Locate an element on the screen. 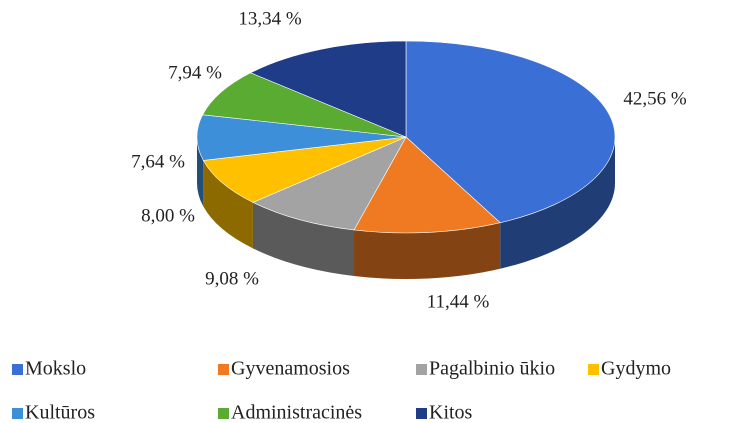 This screenshot has width=730, height=423. data-label: 11,44 % is located at coordinates (458, 301).